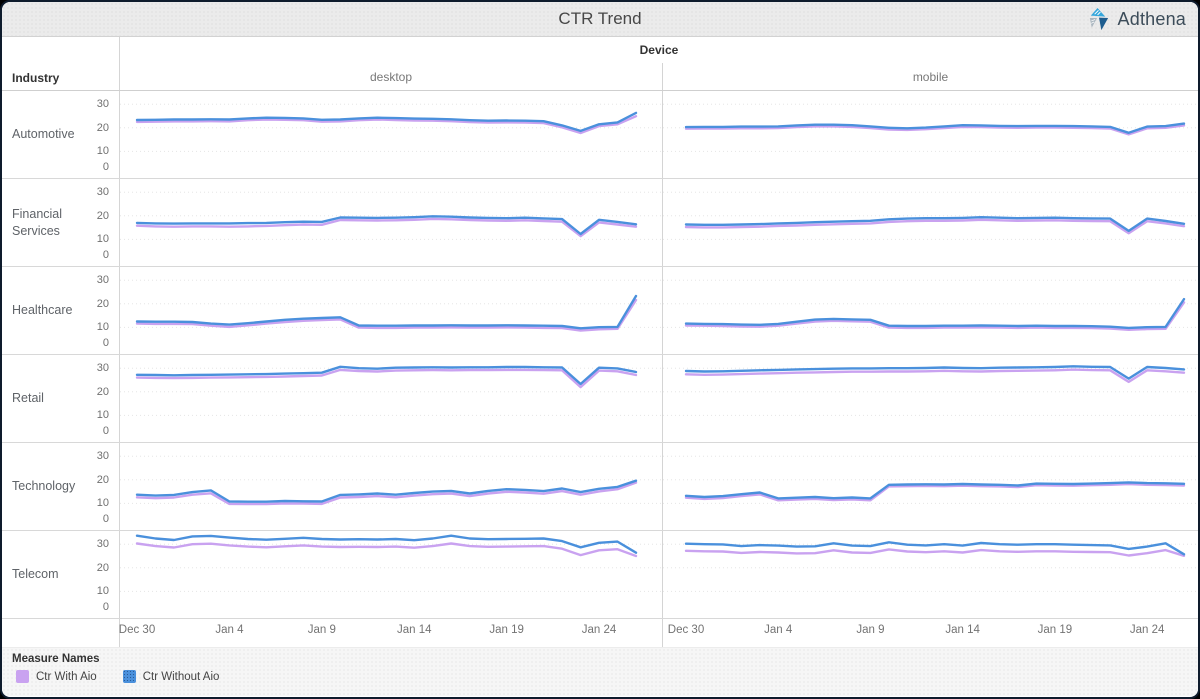 The image size is (1200, 699). What do you see at coordinates (61, 486) in the screenshot?
I see `row-label-cell: Technology 30 20 10 0` at bounding box center [61, 486].